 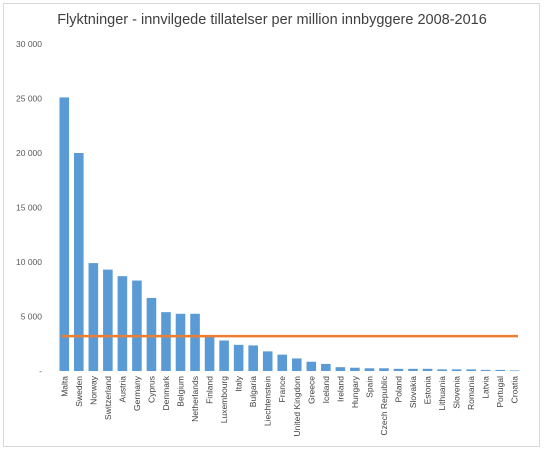 I want to click on x-tick-label: Belgium, so click(x=181, y=391).